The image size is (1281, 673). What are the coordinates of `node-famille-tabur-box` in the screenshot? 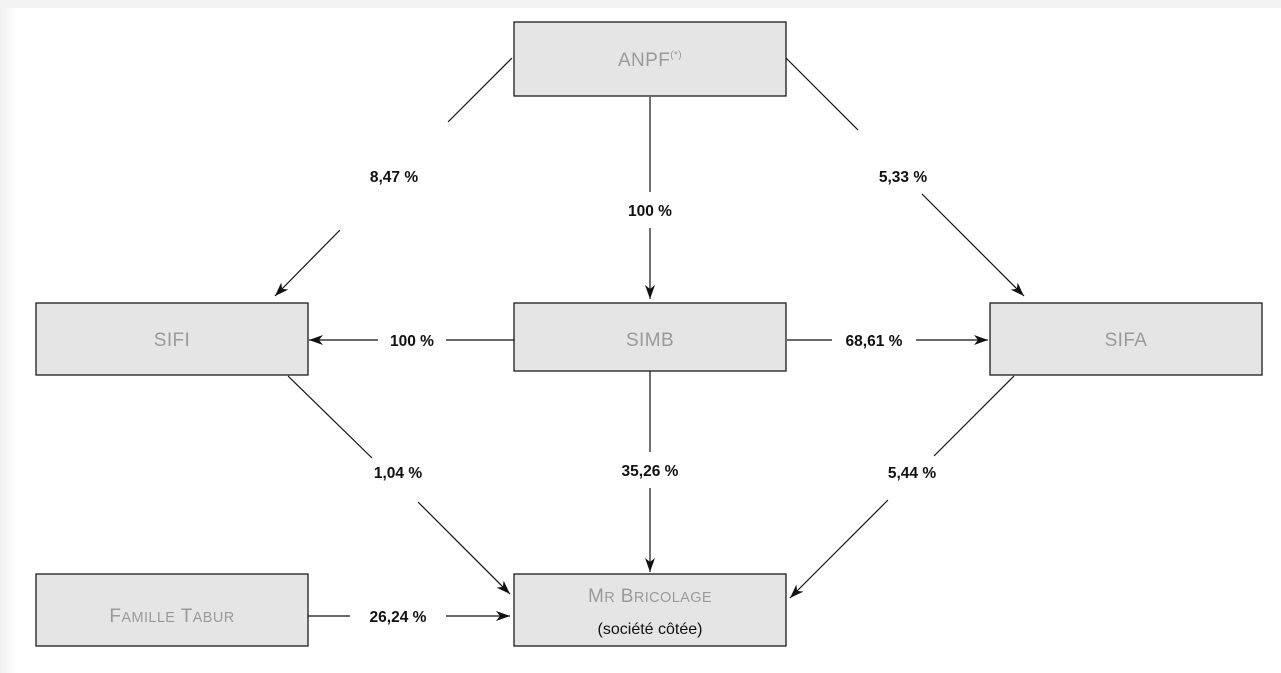 It's located at (172, 610).